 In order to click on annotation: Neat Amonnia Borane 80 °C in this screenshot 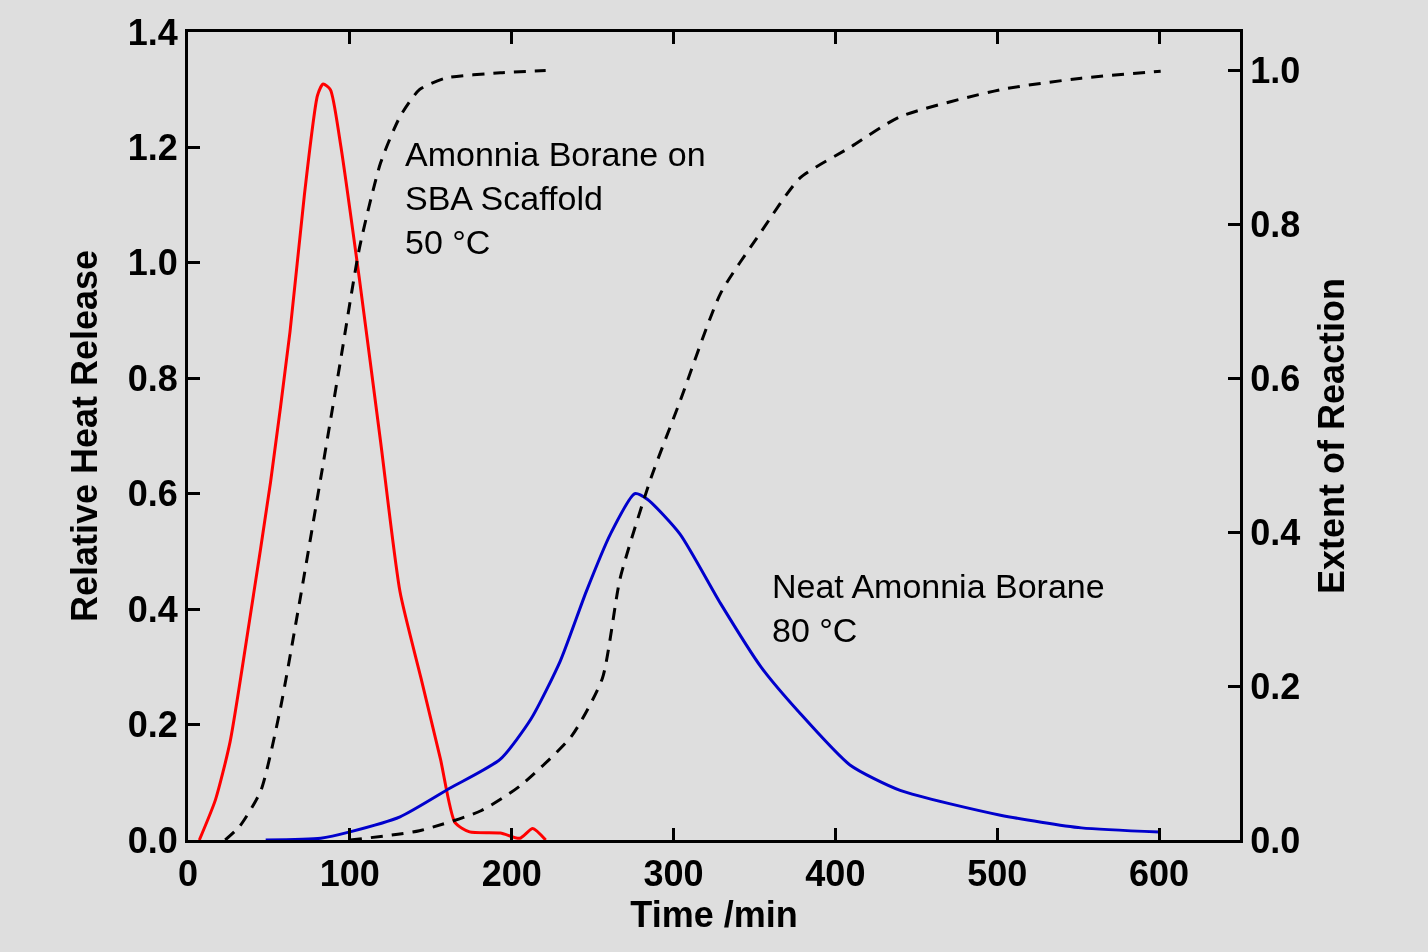, I will do `click(938, 608)`.